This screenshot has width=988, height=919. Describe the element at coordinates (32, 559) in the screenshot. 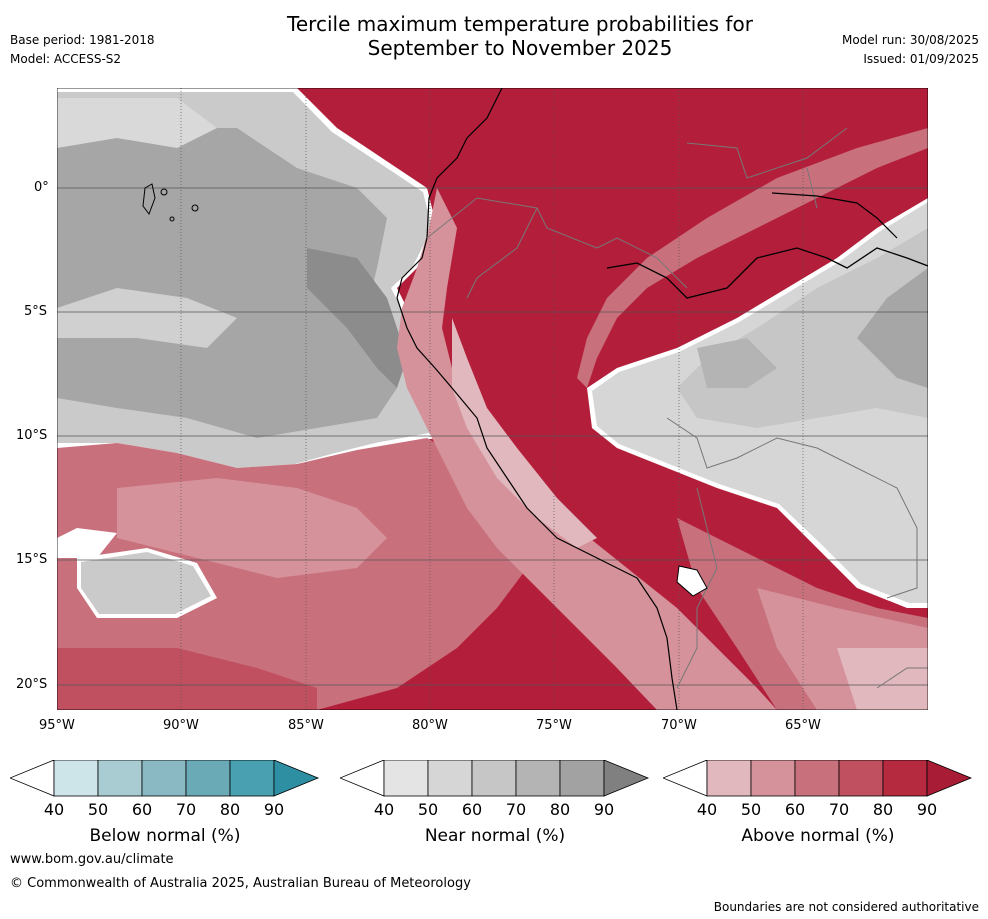

I see `lat-label-15s: 15°S` at that location.